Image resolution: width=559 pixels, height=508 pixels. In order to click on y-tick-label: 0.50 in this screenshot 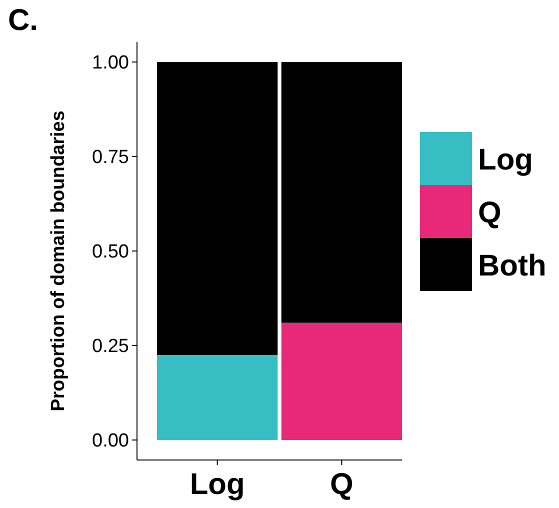, I will do `click(110, 252)`.